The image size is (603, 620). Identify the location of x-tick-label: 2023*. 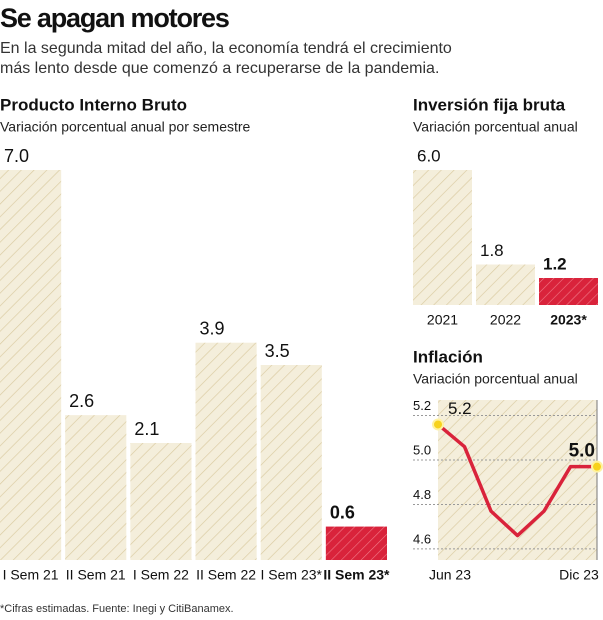
(568, 320).